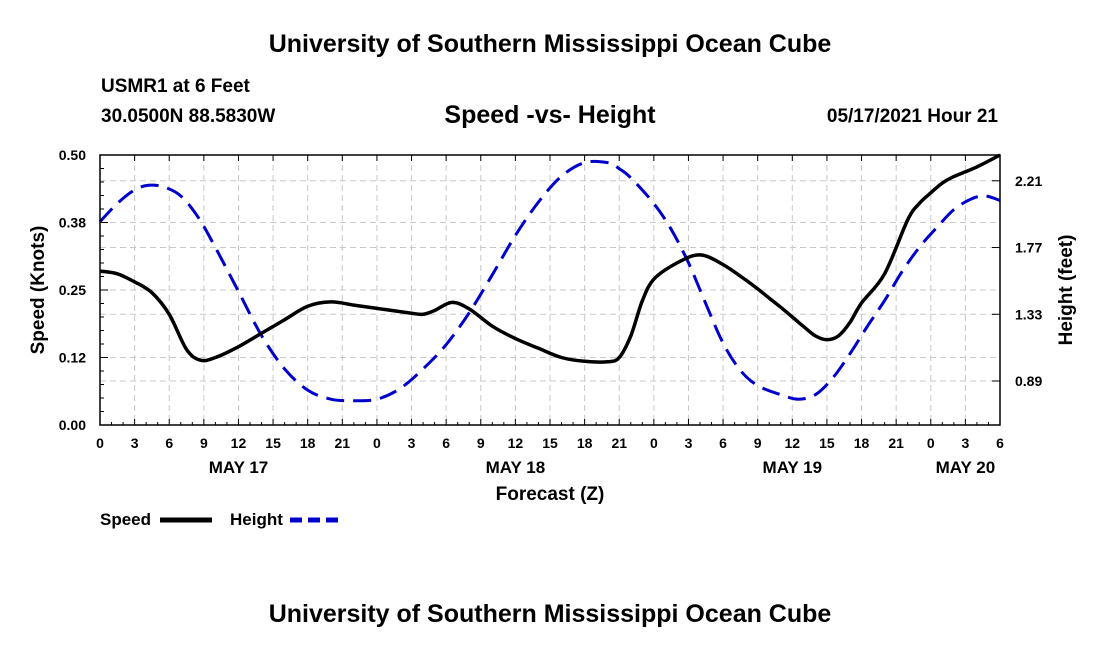  Describe the element at coordinates (1028, 381) in the screenshot. I see `y-right-tick-label: 0.89` at that location.